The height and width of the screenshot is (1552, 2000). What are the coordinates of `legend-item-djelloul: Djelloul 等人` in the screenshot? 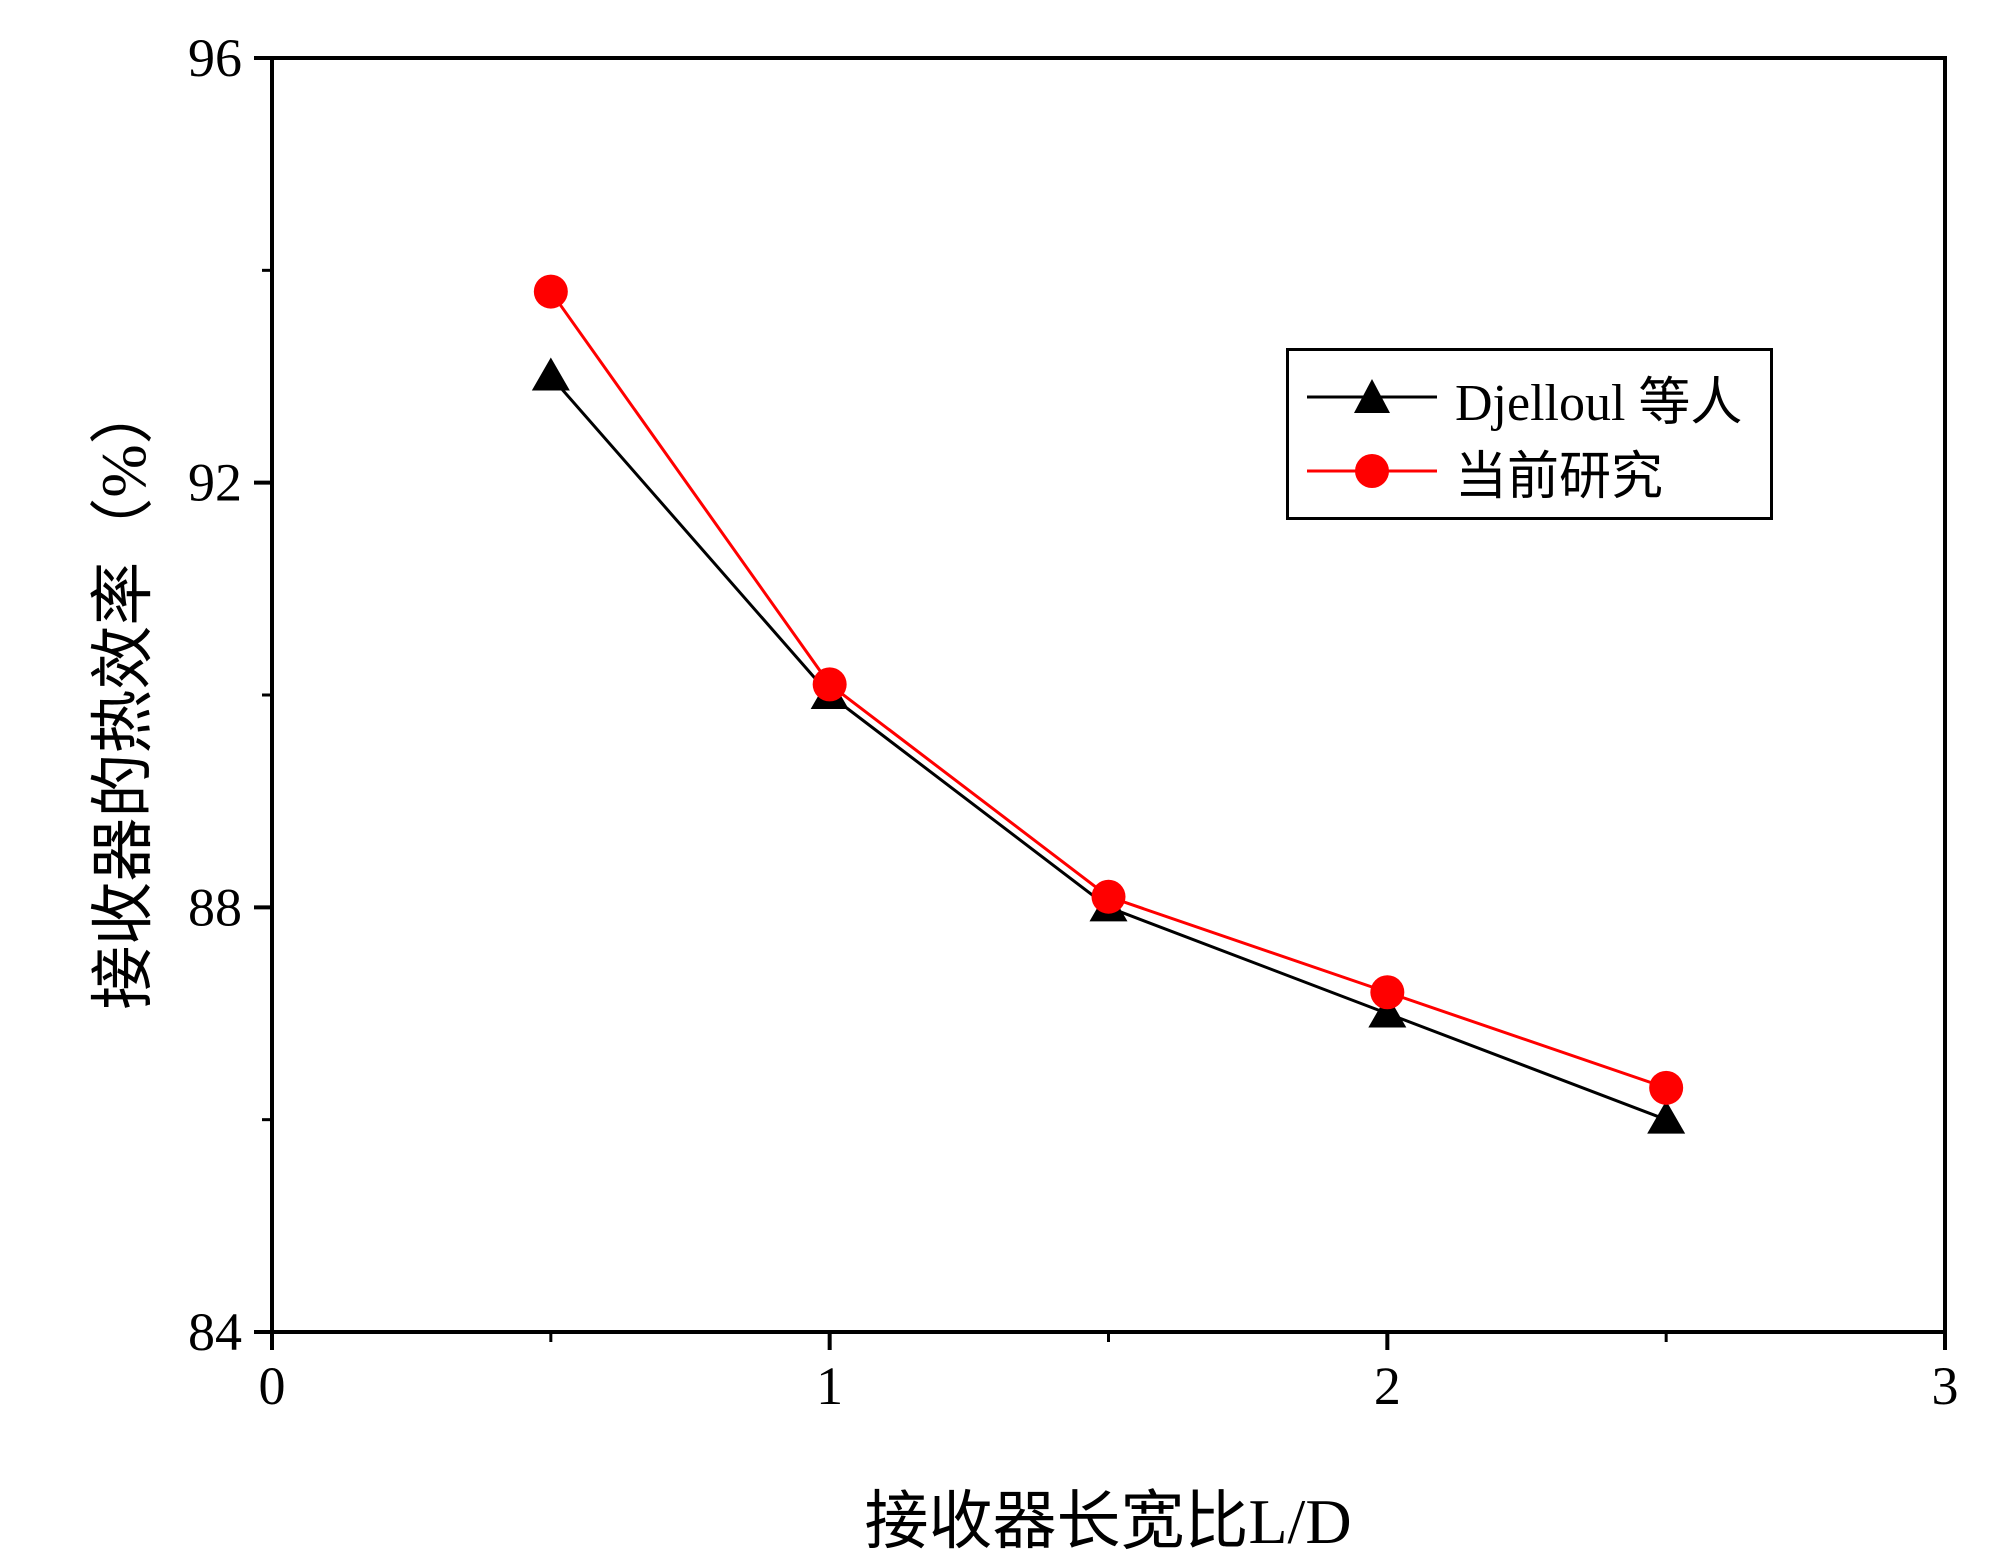 It's located at (1524, 398).